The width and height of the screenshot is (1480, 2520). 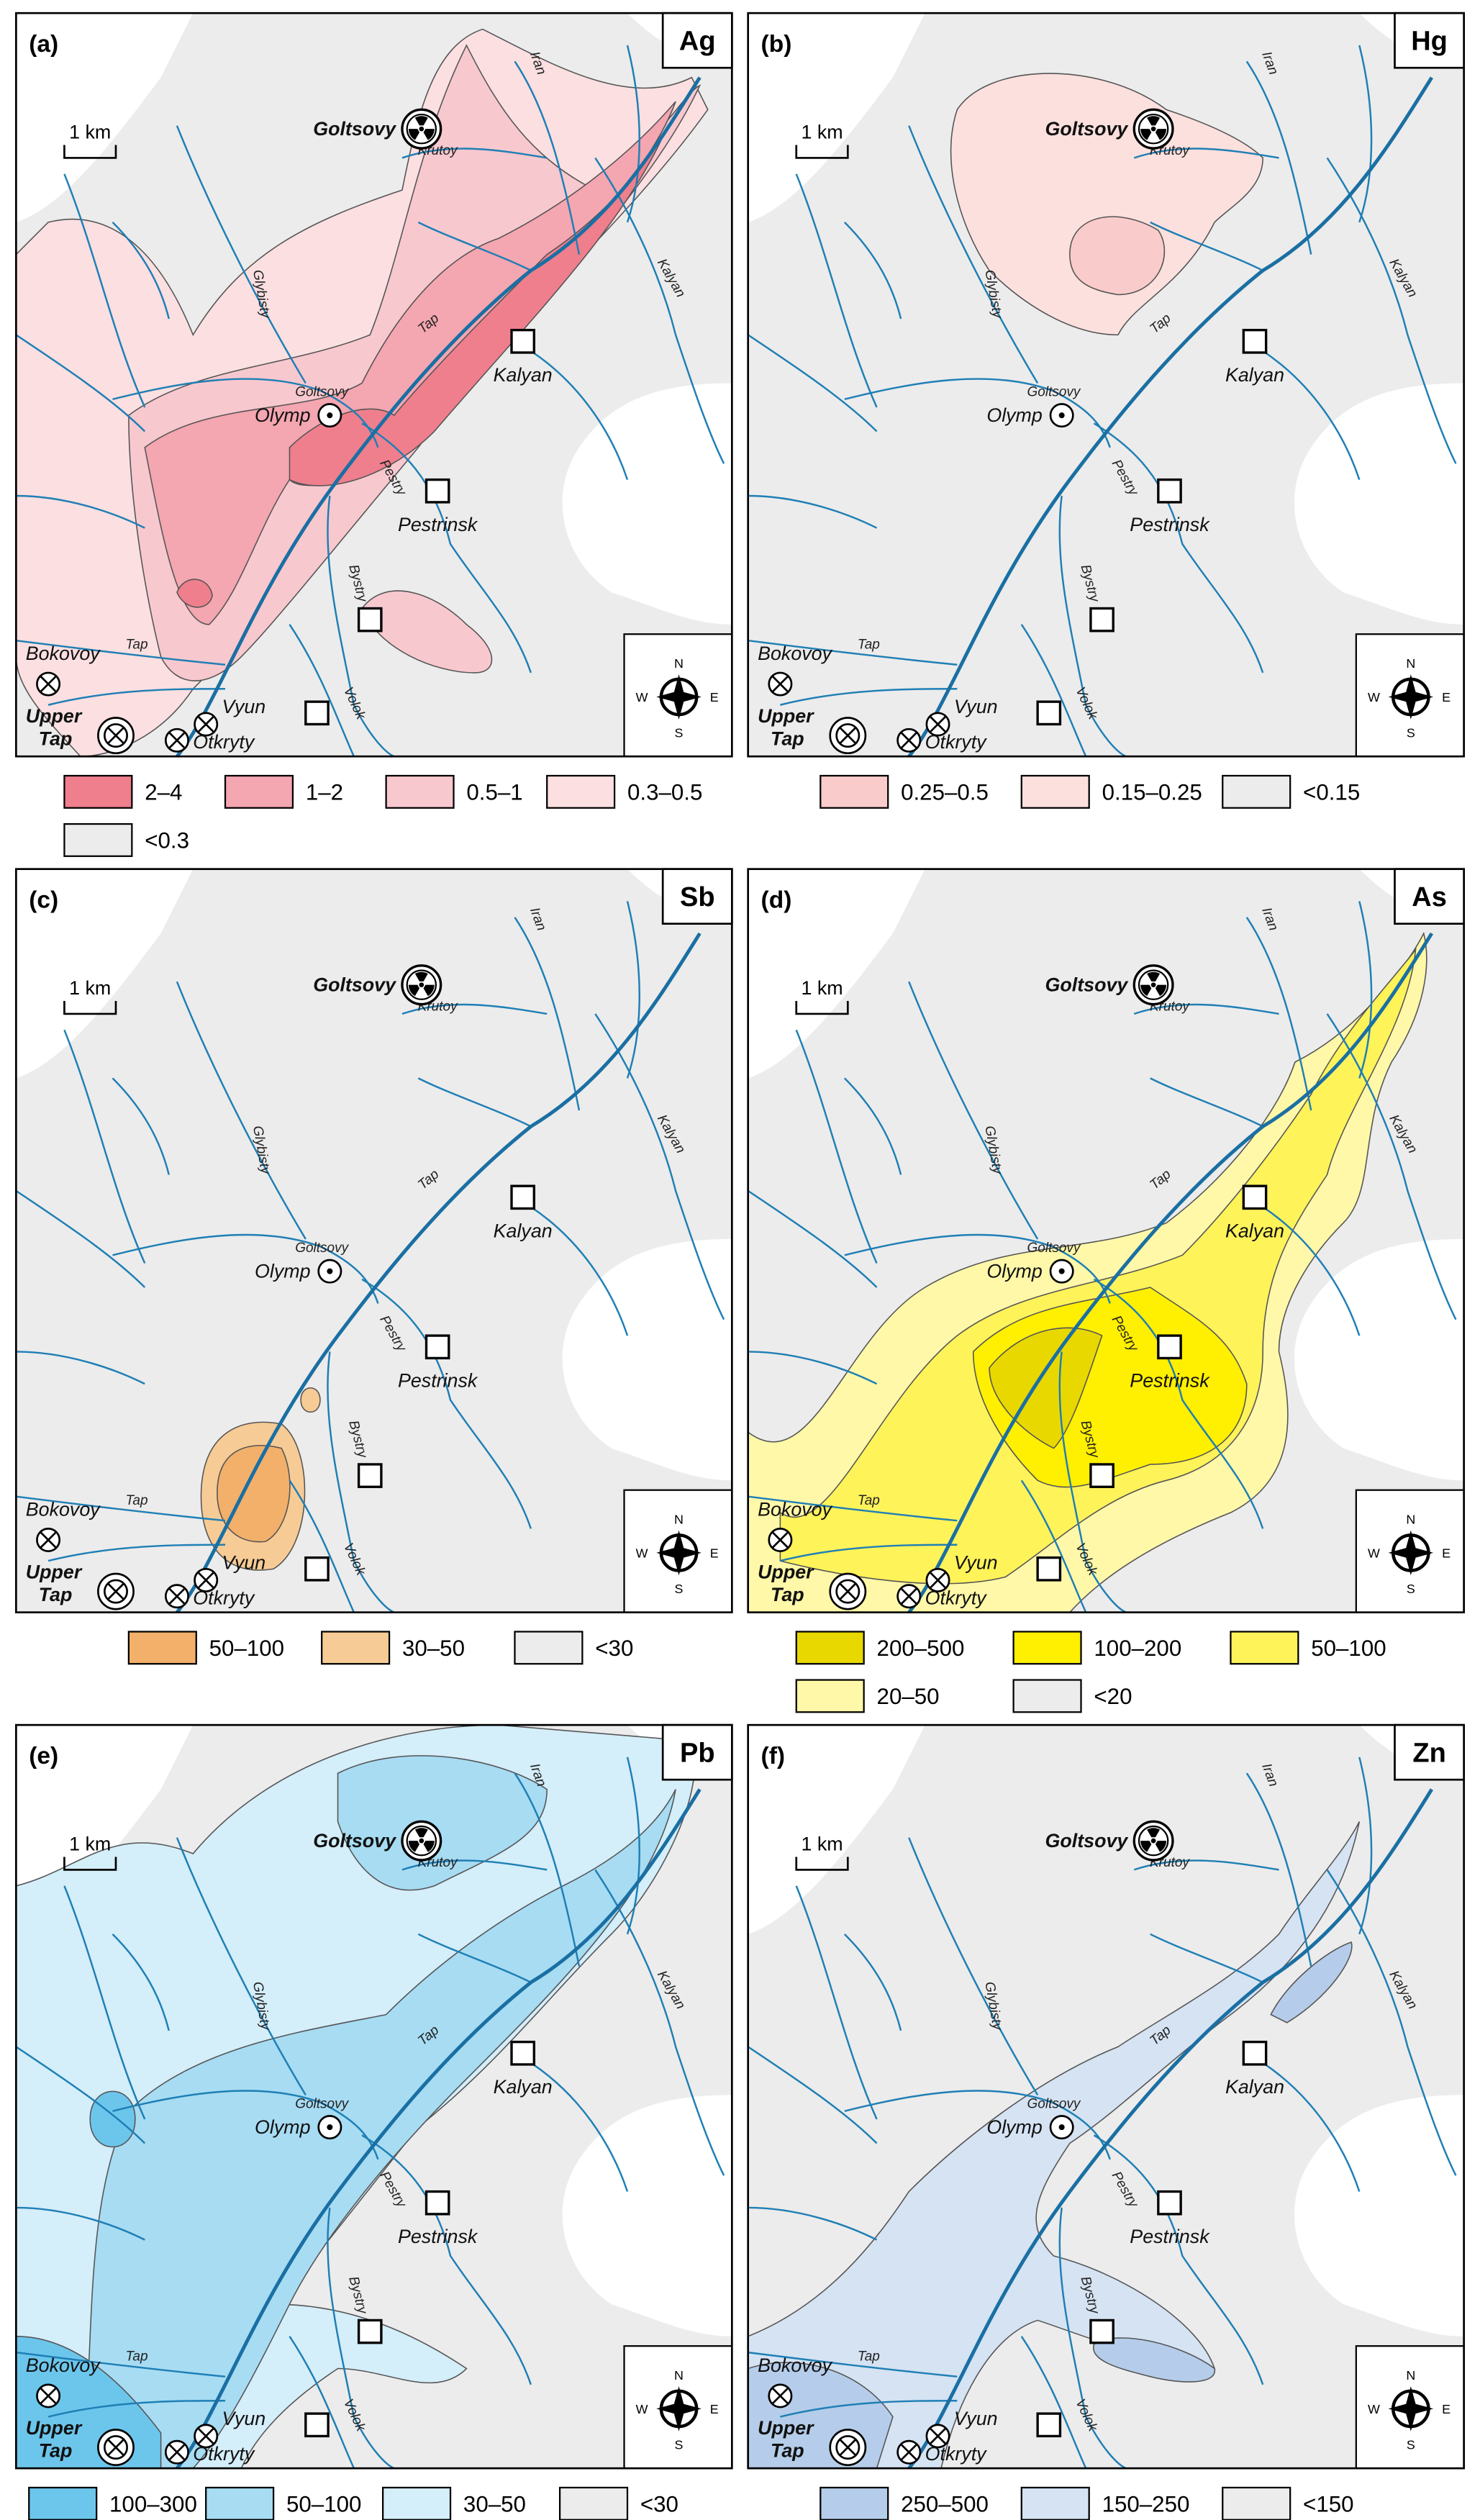 What do you see at coordinates (167, 840) in the screenshot?
I see `legend-label: <0.3` at bounding box center [167, 840].